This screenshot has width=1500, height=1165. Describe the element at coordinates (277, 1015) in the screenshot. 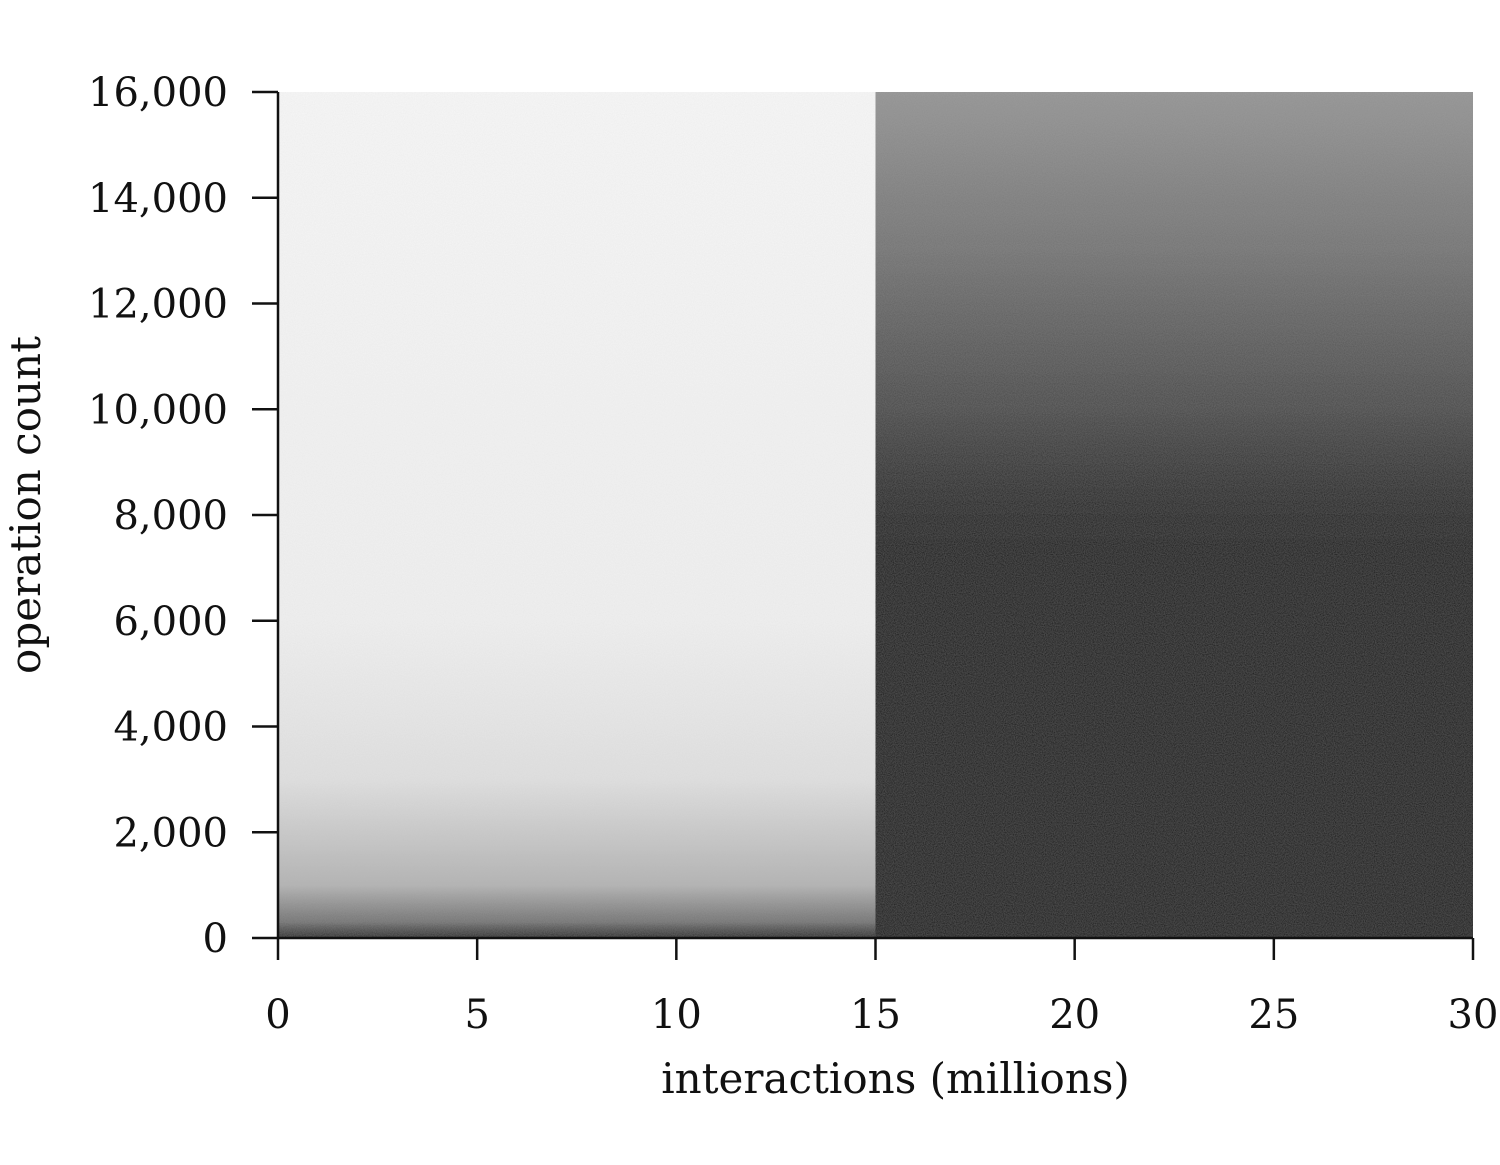

I see `x-tick-label: 0` at that location.